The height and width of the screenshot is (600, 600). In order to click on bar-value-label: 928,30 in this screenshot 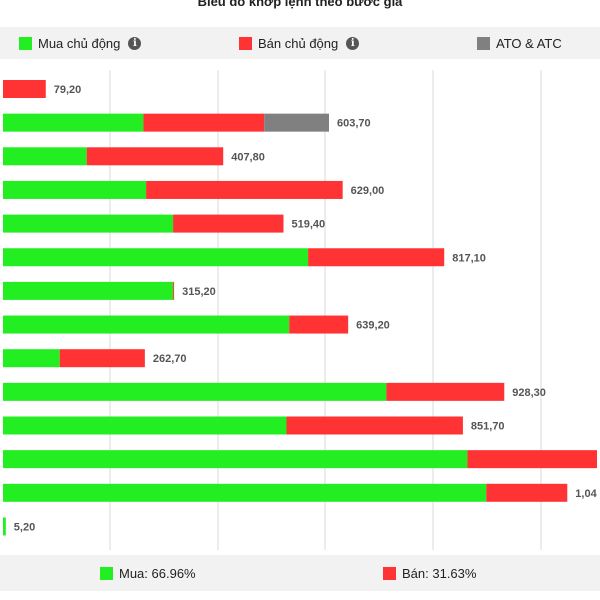, I will do `click(529, 393)`.